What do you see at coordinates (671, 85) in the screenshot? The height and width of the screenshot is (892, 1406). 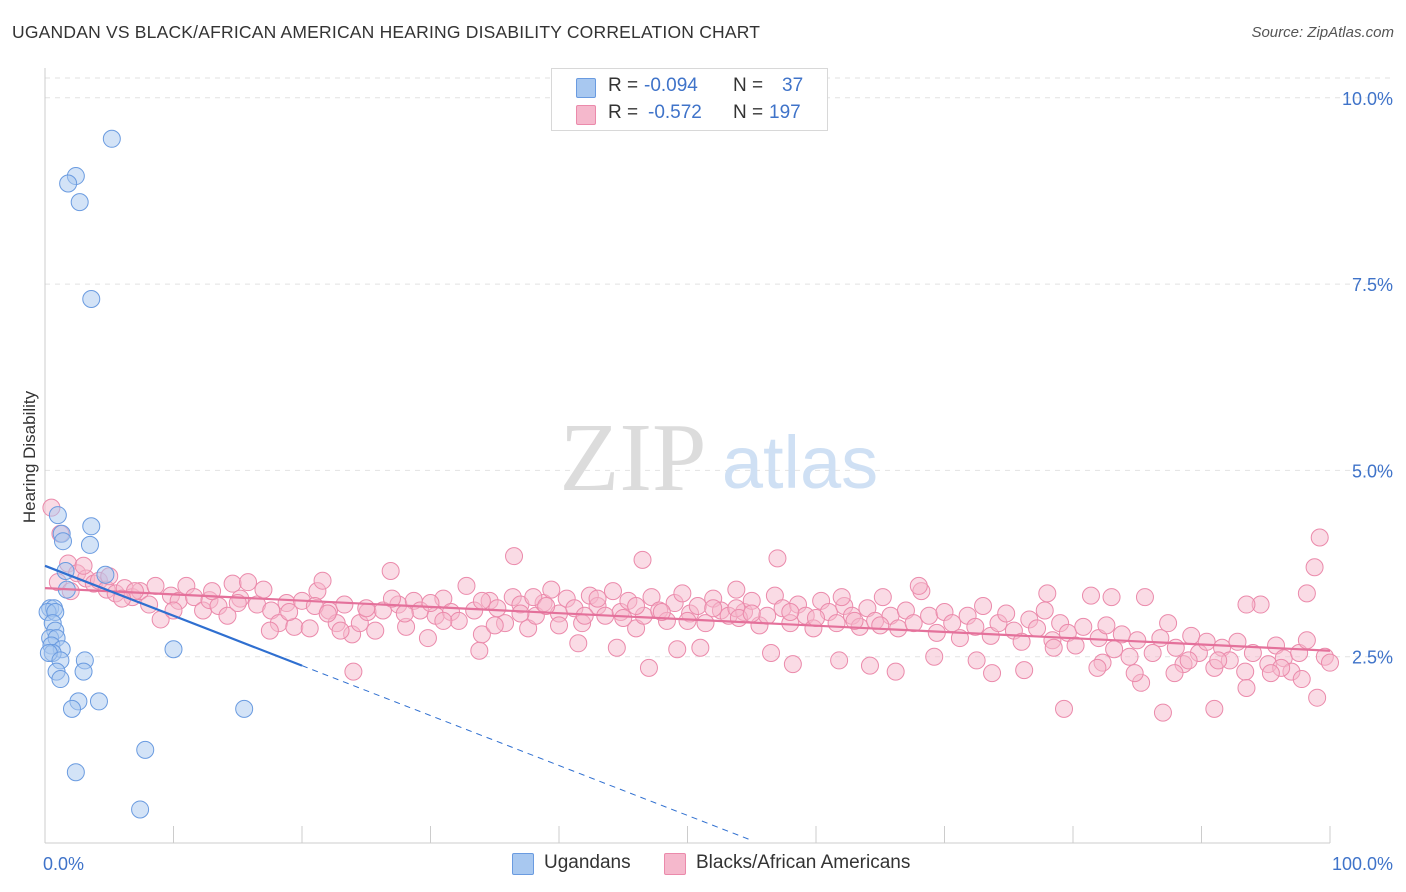 I see `r-value-ugandans: -0.094` at bounding box center [671, 85].